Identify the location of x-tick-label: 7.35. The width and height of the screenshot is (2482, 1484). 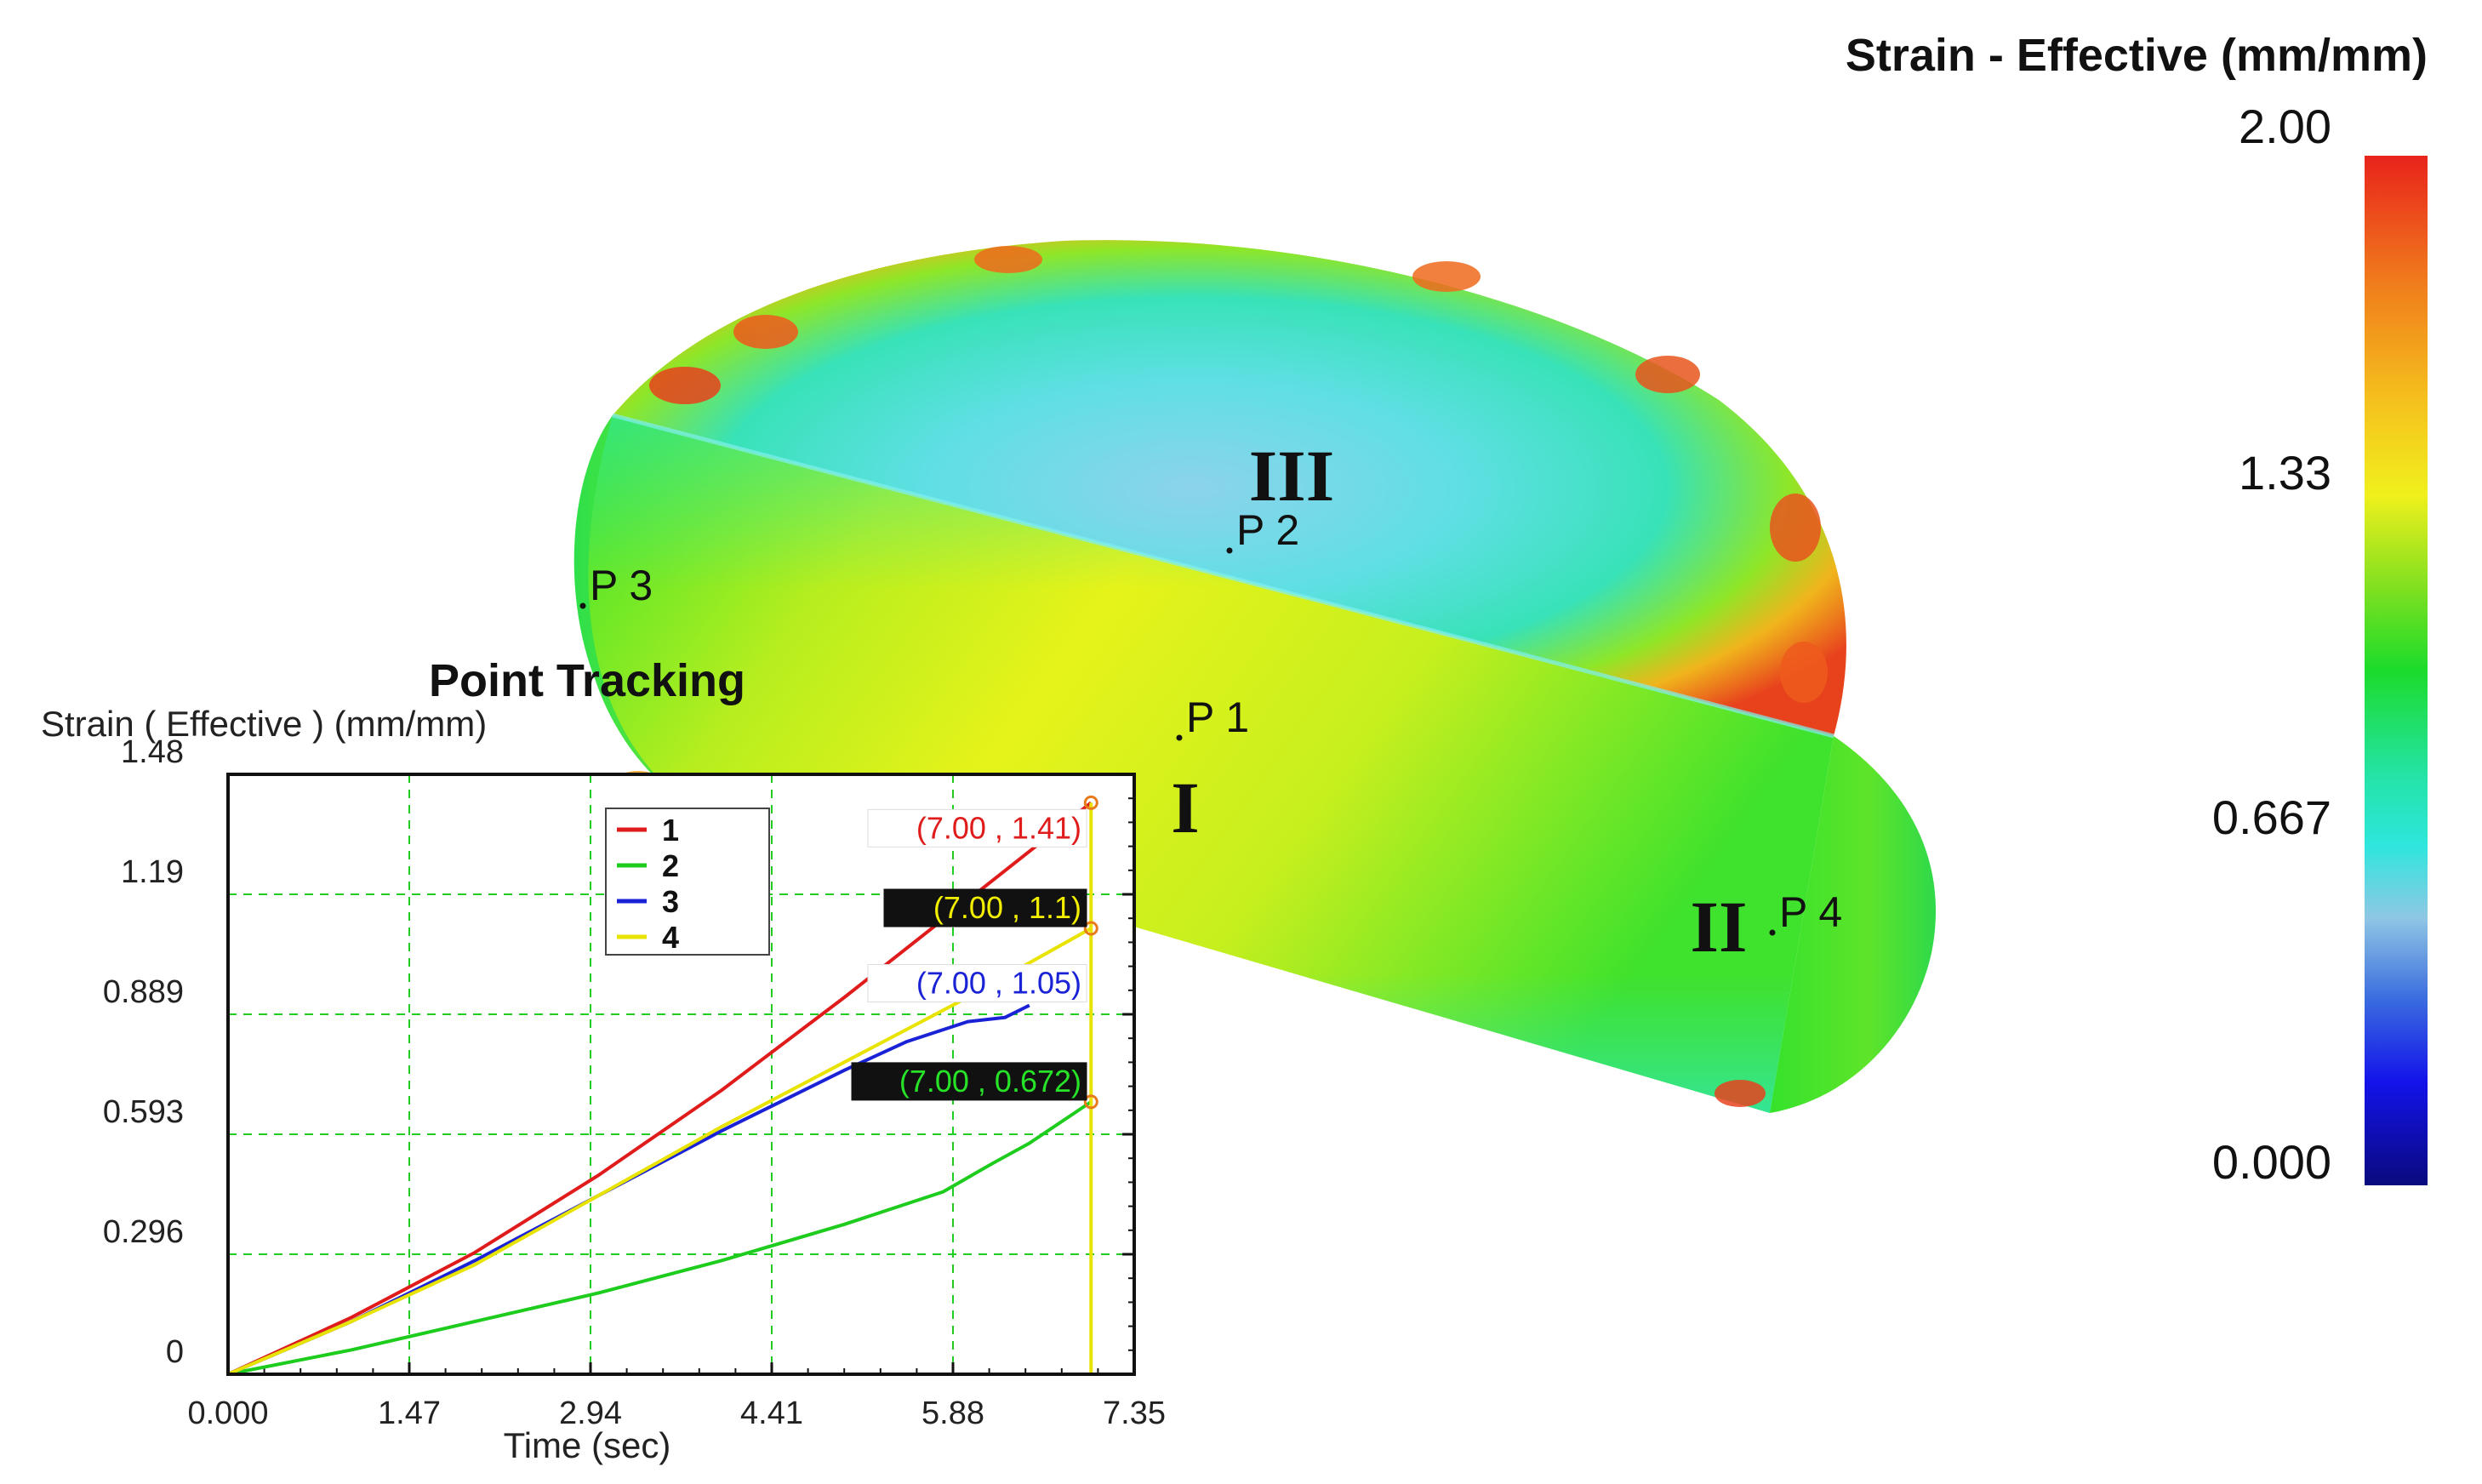
(1134, 1413).